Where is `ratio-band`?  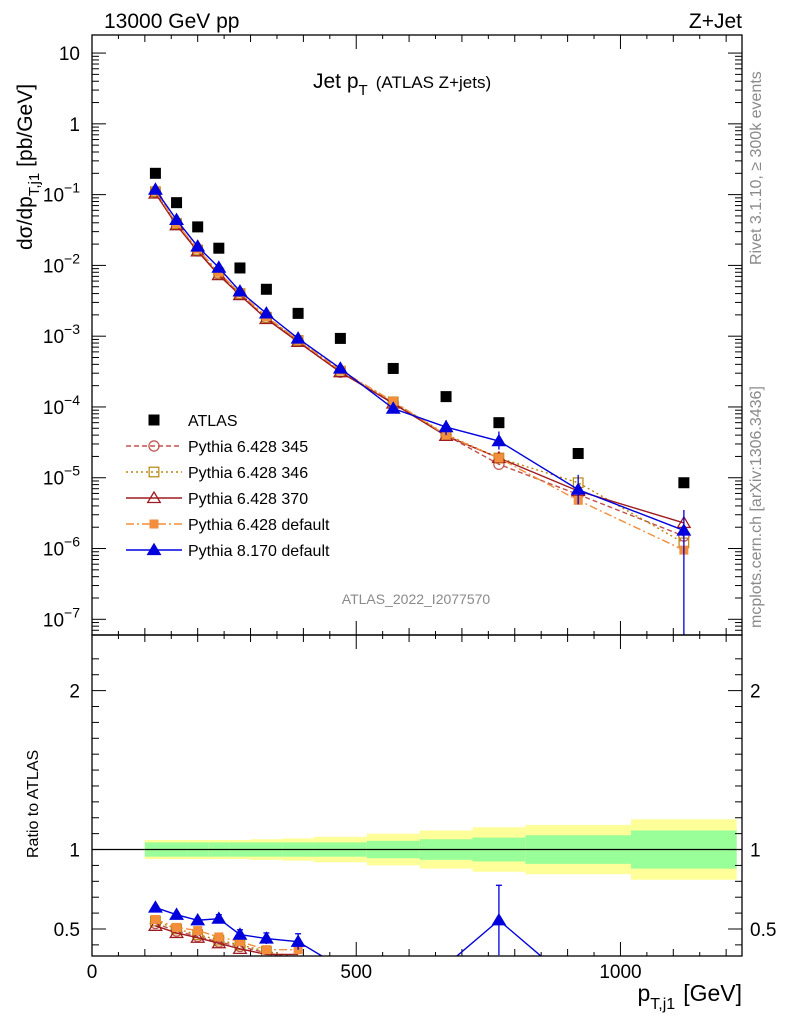 ratio-band is located at coordinates (417, 849).